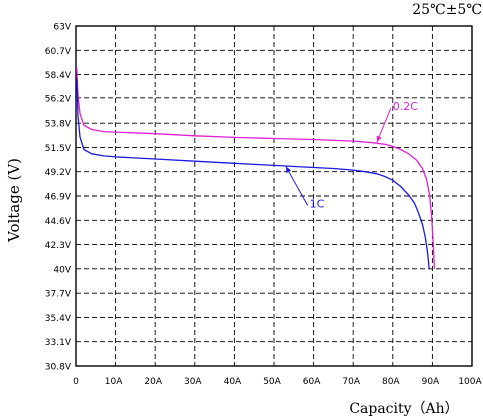  Describe the element at coordinates (297, 186) in the screenshot. I see `annotation-leader-1c` at that location.